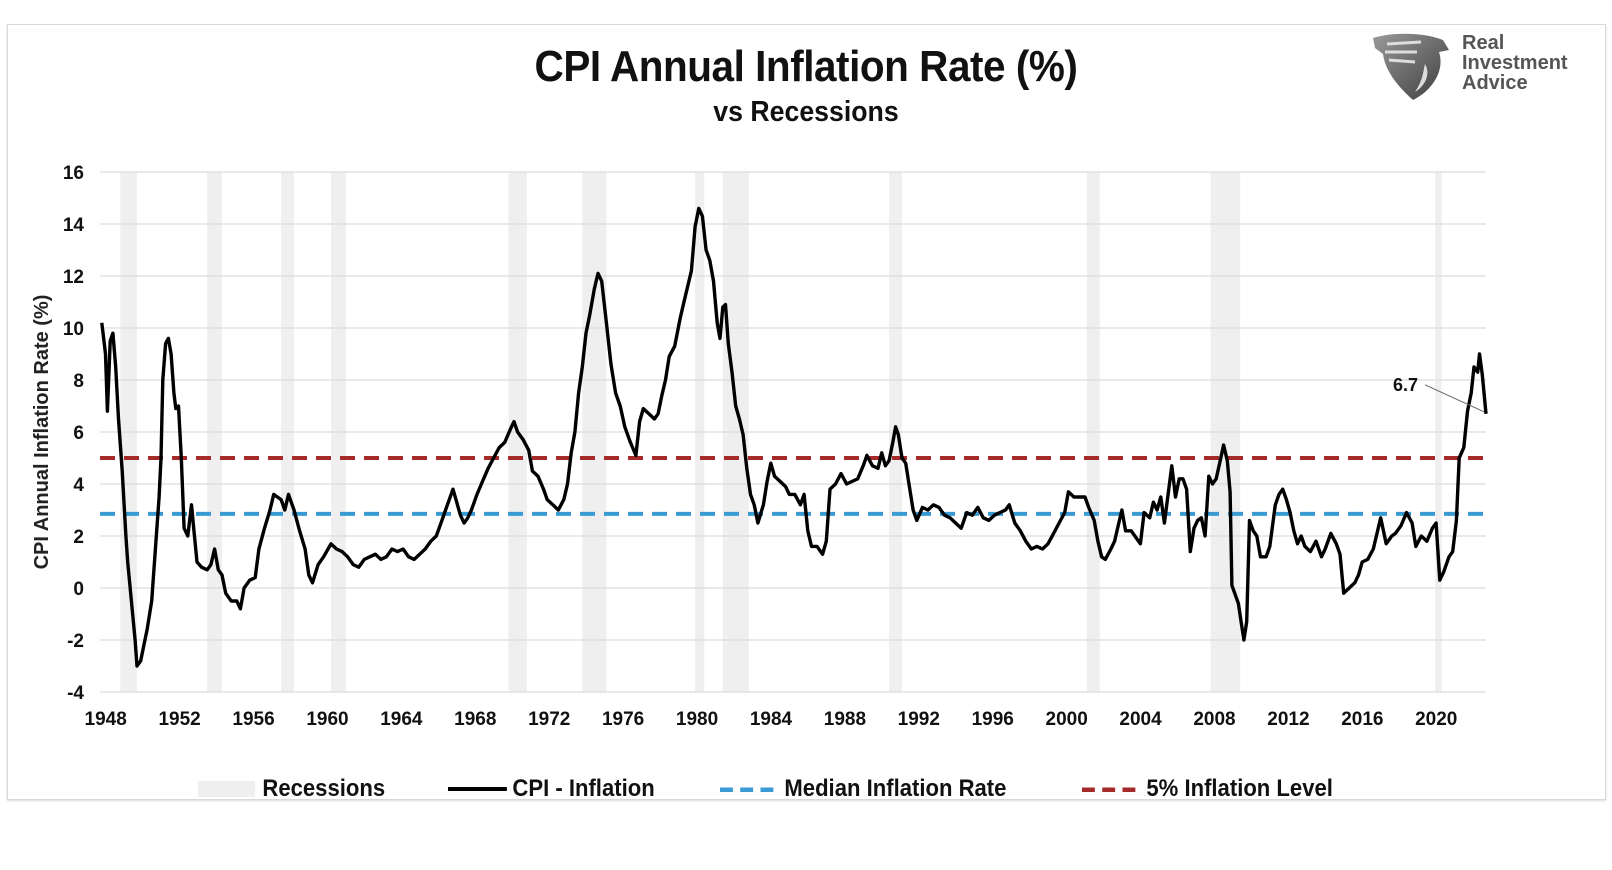 This screenshot has width=1612, height=870. What do you see at coordinates (78, 537) in the screenshot?
I see `y-tick-label: 2` at bounding box center [78, 537].